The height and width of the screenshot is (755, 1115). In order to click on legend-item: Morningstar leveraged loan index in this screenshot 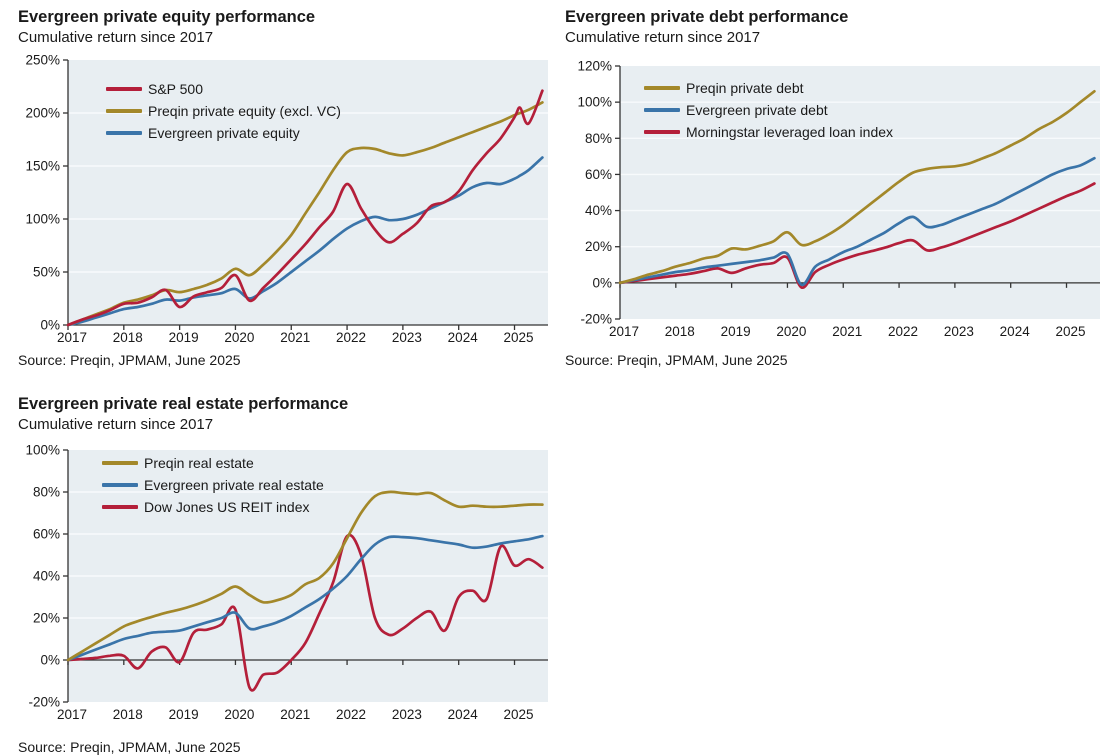, I will do `click(768, 132)`.